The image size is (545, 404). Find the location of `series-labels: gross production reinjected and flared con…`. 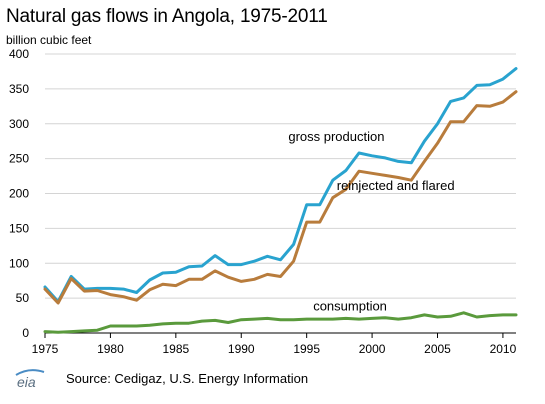

series-labels: gross production reinjected and flared con… is located at coordinates (371, 221).